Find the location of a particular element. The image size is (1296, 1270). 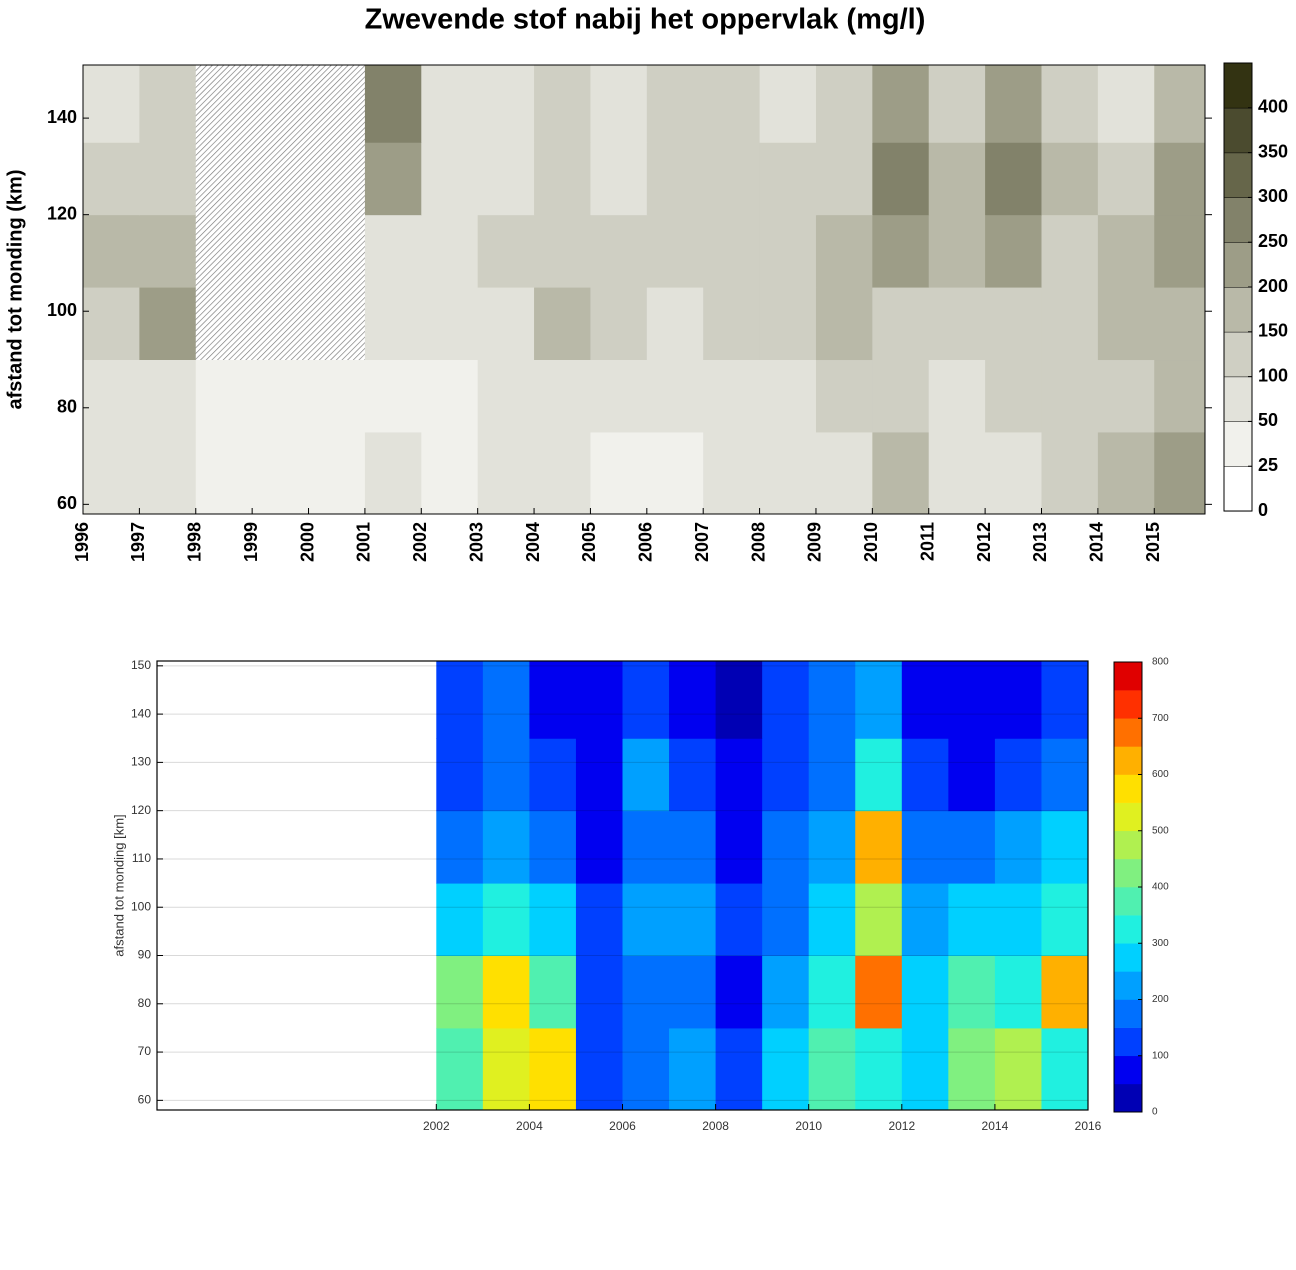

colorbar-tick-label: 250 is located at coordinates (1273, 241).